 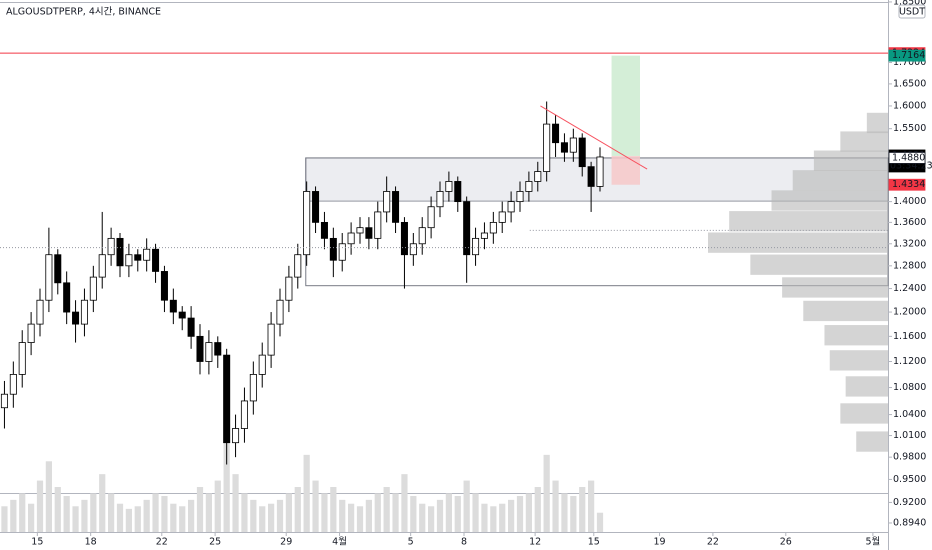 I want to click on drawing-line, so click(x=594, y=137).